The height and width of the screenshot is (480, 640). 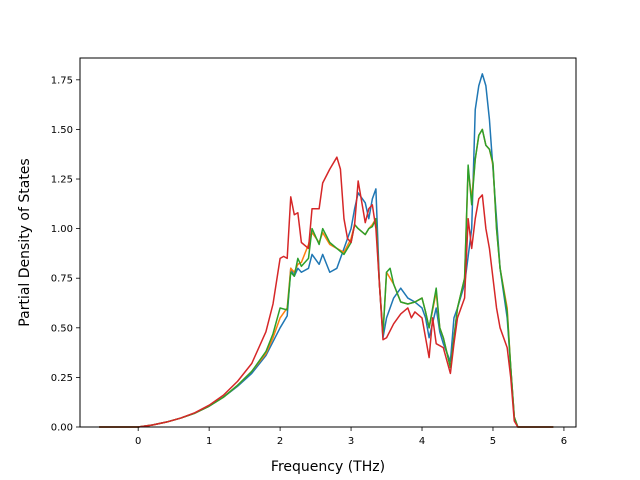 I want to click on x-tick-label: 6, so click(x=564, y=441).